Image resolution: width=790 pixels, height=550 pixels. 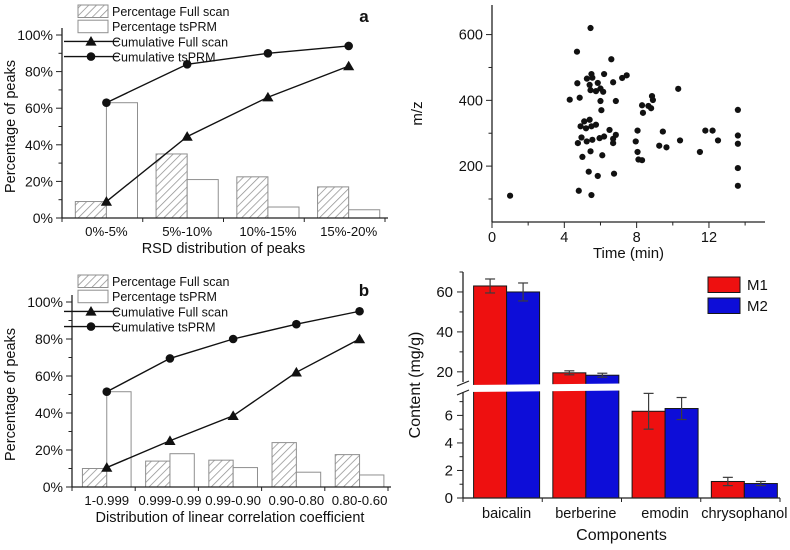 What do you see at coordinates (360, 500) in the screenshot?
I see `category-label: 0.80-0.60` at bounding box center [360, 500].